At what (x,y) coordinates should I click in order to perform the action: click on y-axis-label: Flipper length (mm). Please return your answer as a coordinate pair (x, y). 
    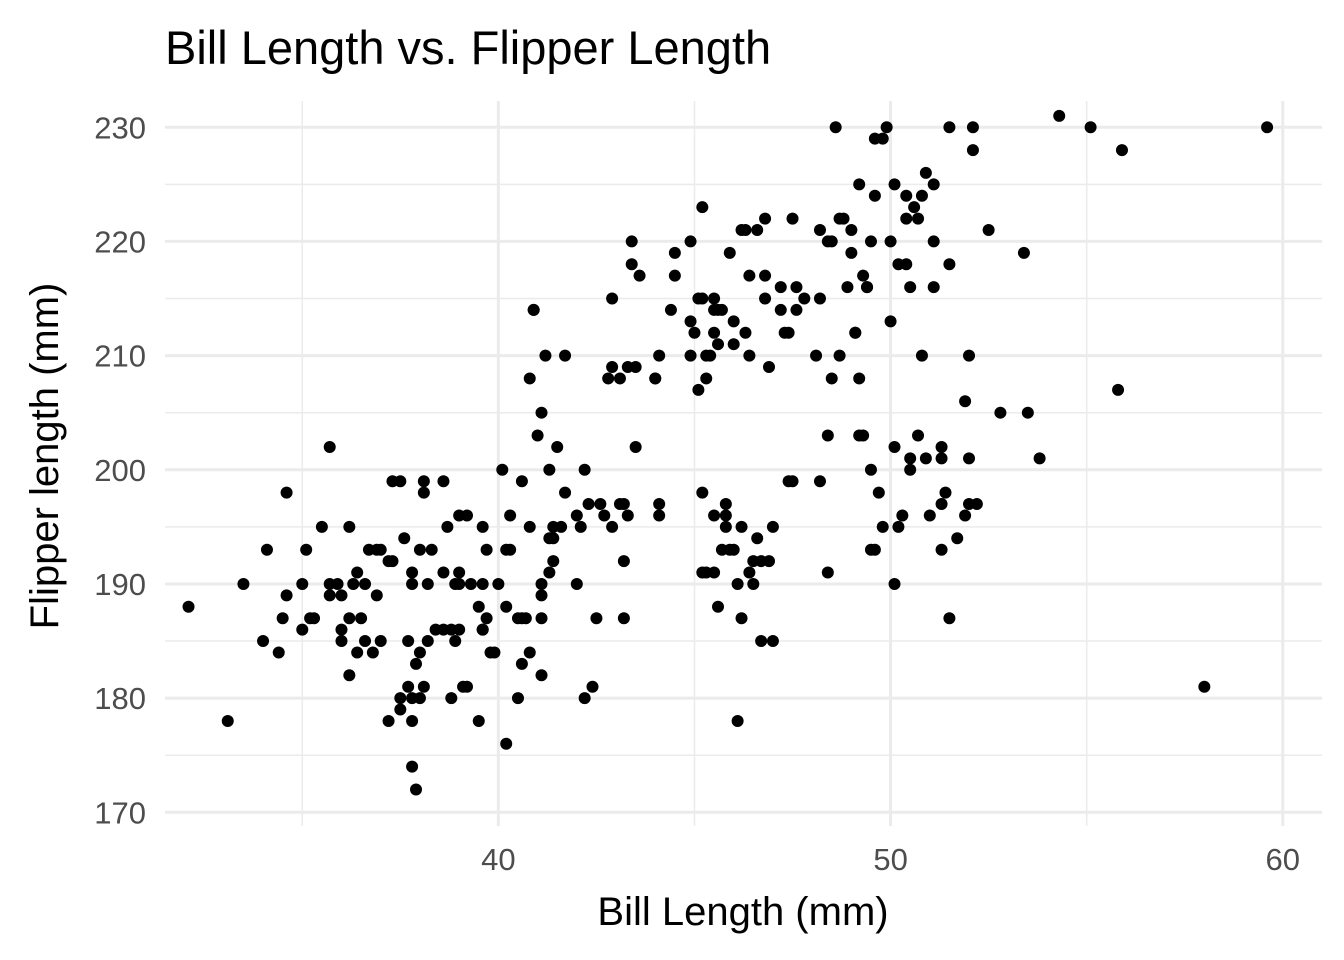
    Looking at the image, I should click on (45, 456).